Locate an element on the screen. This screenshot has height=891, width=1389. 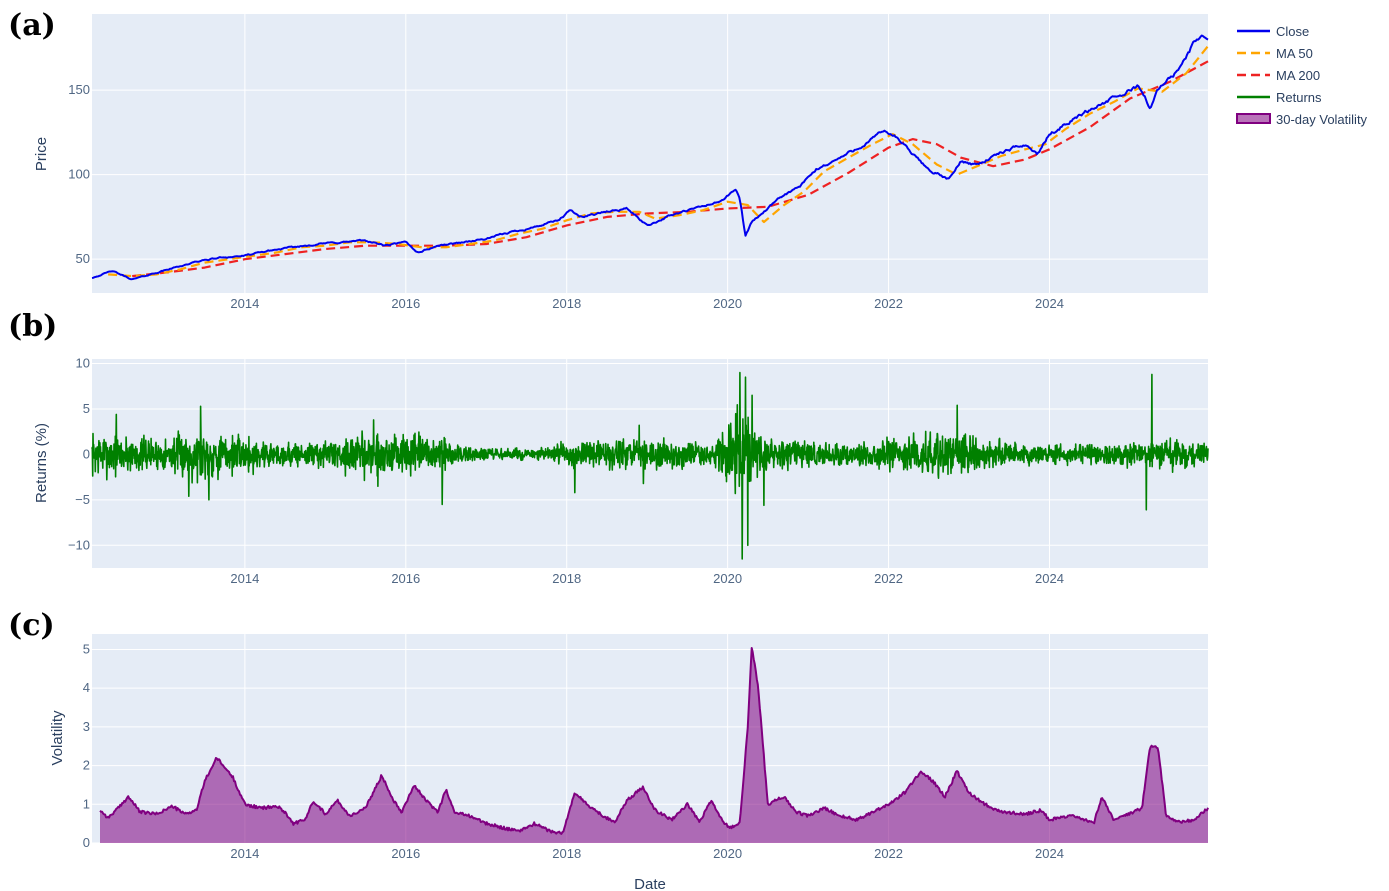
legend-item-volatility: 30-day Volatility is located at coordinates (1302, 119).